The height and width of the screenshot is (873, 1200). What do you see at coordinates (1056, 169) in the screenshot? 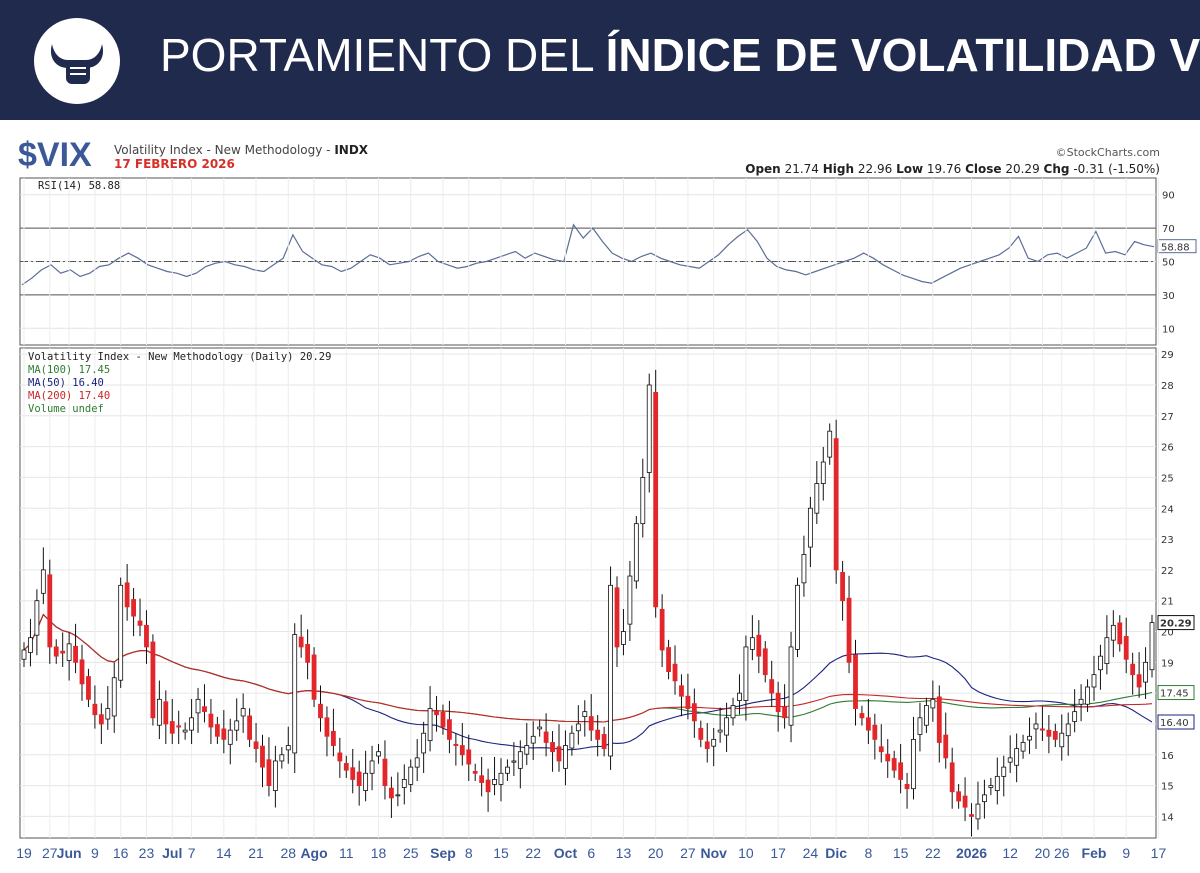
I see `chg-label: Chg` at bounding box center [1056, 169].